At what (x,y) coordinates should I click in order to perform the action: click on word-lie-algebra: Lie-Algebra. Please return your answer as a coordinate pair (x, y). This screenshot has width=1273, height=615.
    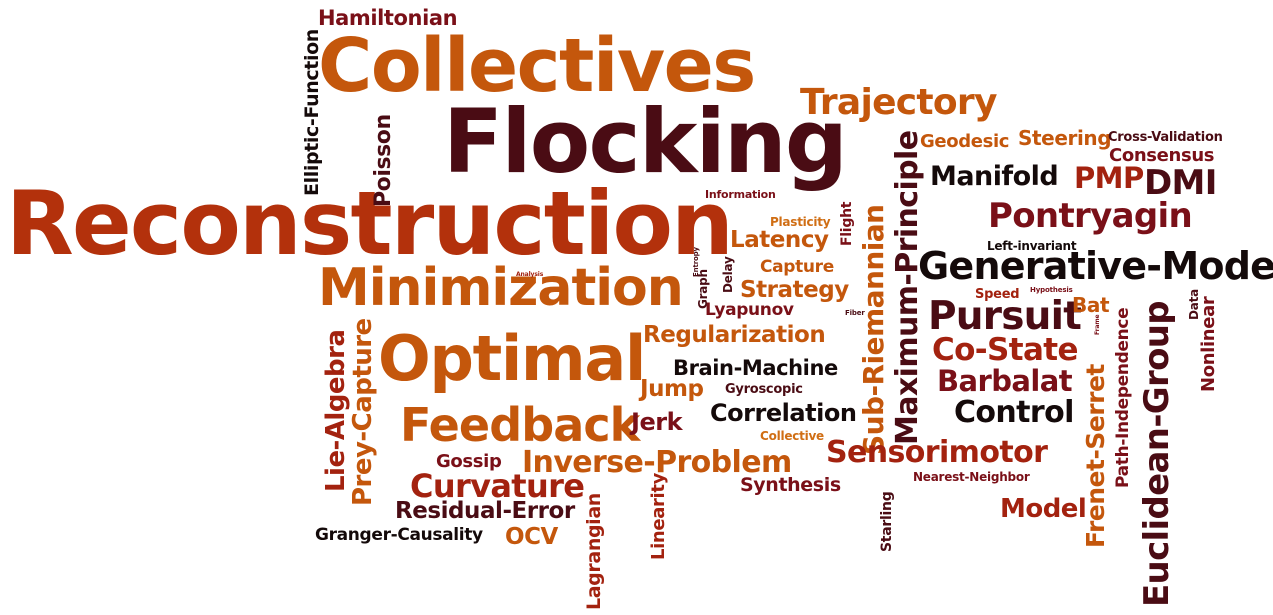
    Looking at the image, I should click on (336, 410).